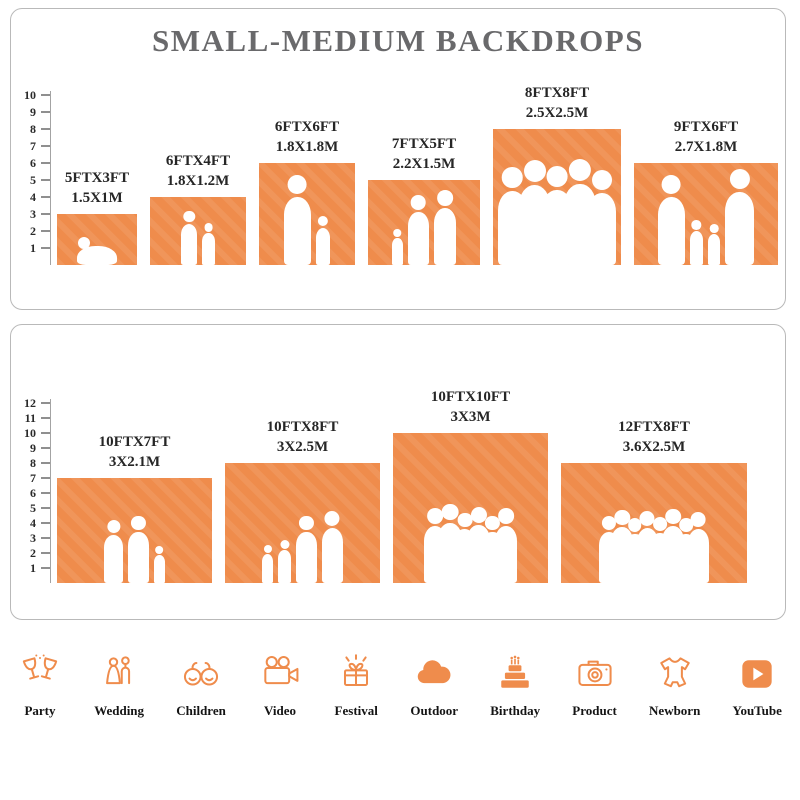 The image size is (800, 800). Describe the element at coordinates (557, 103) in the screenshot. I see `backdrop-size-label: 8FTX8FT 2.5X2.5M` at that location.